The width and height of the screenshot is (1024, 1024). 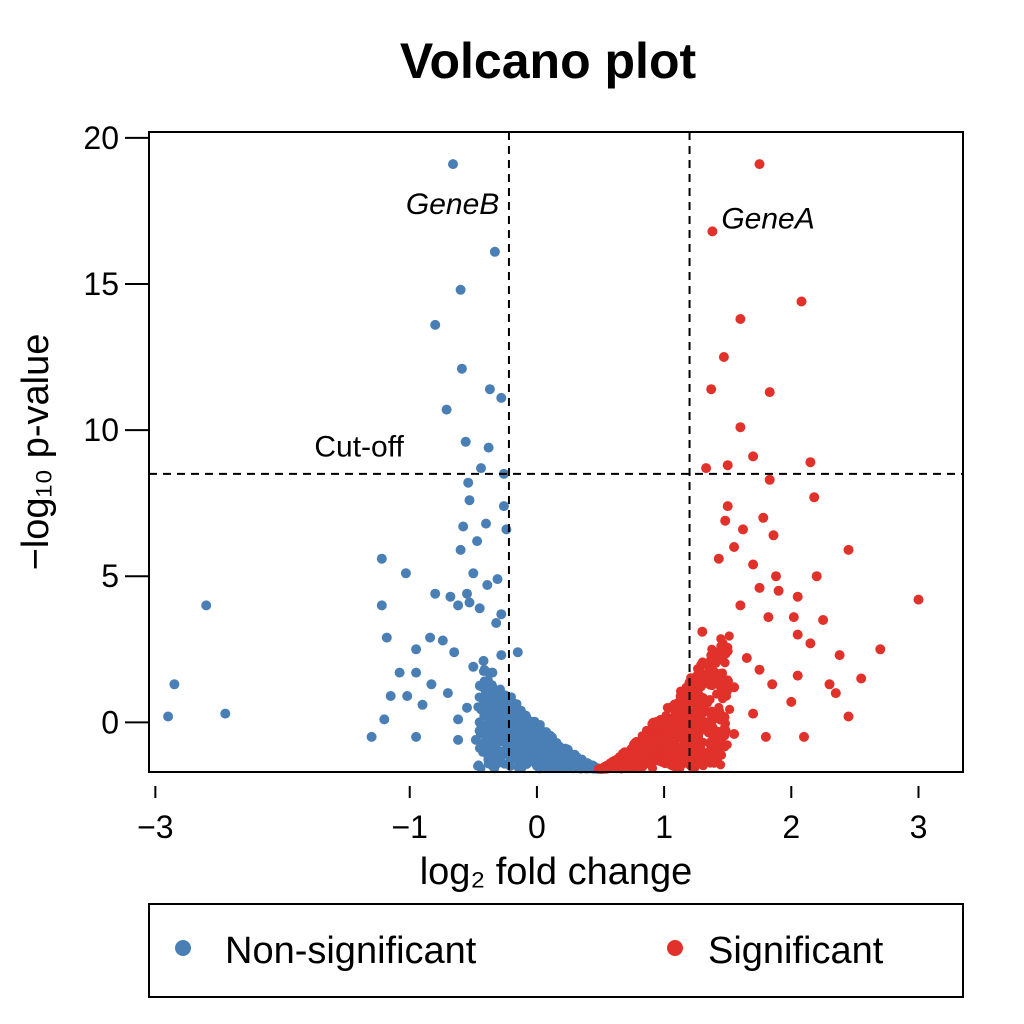 I want to click on y-tick-label: 0, so click(x=110, y=722).